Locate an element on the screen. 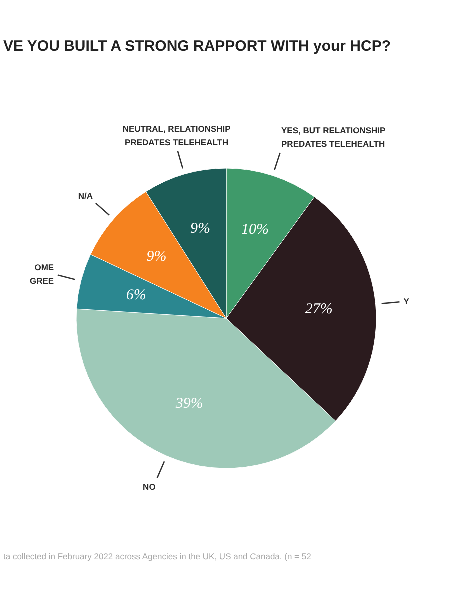  data-label: 39% is located at coordinates (189, 404).